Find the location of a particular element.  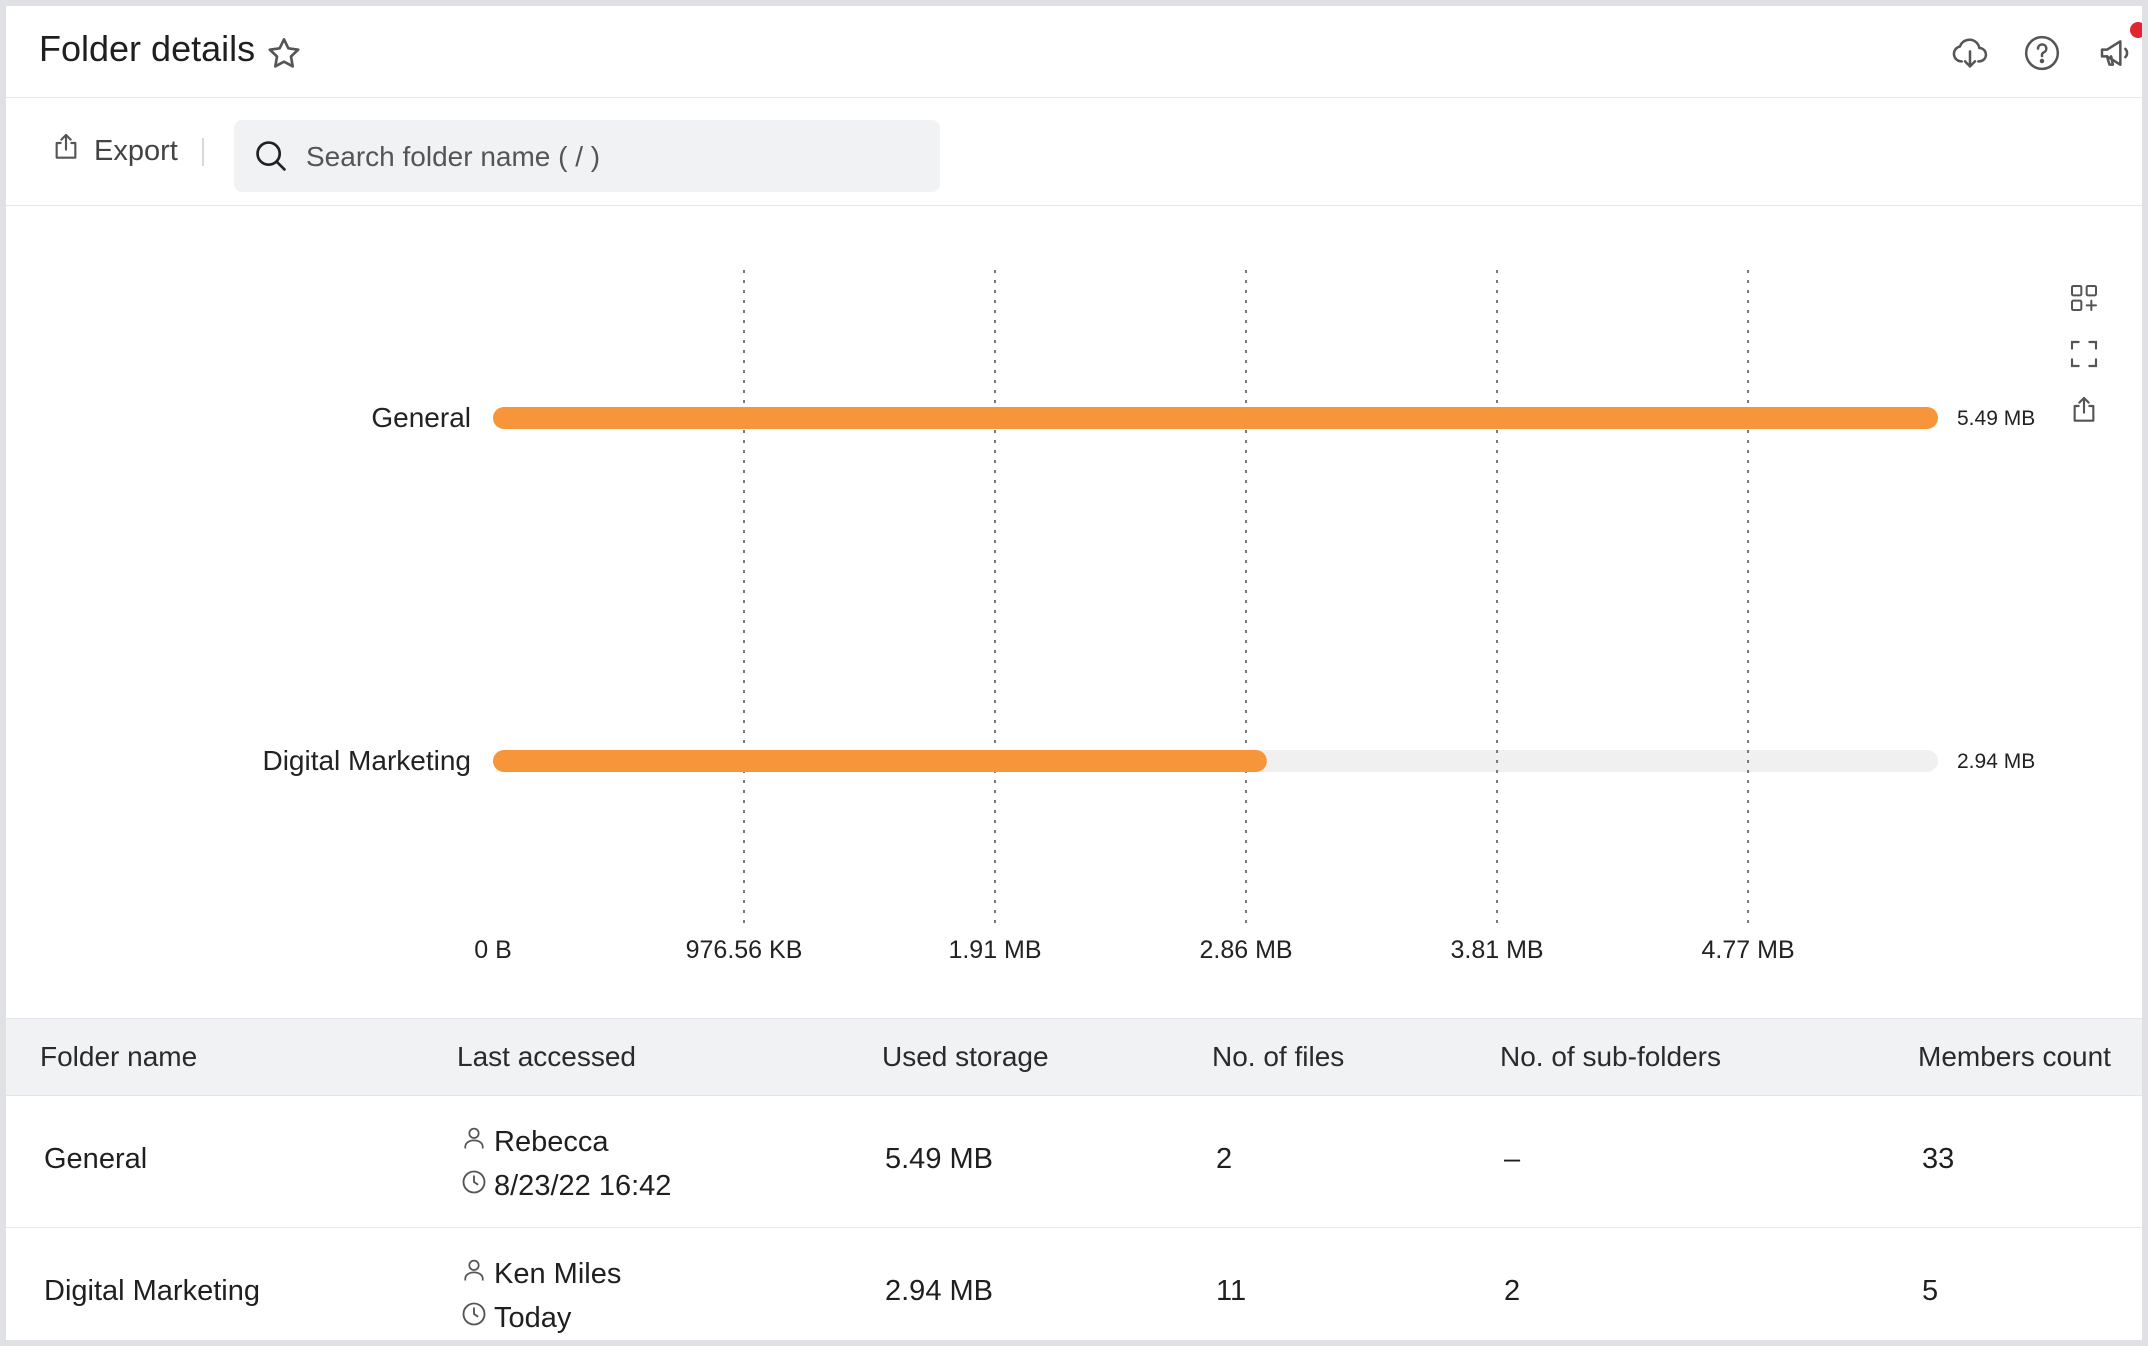

search-input is located at coordinates (606, 157).